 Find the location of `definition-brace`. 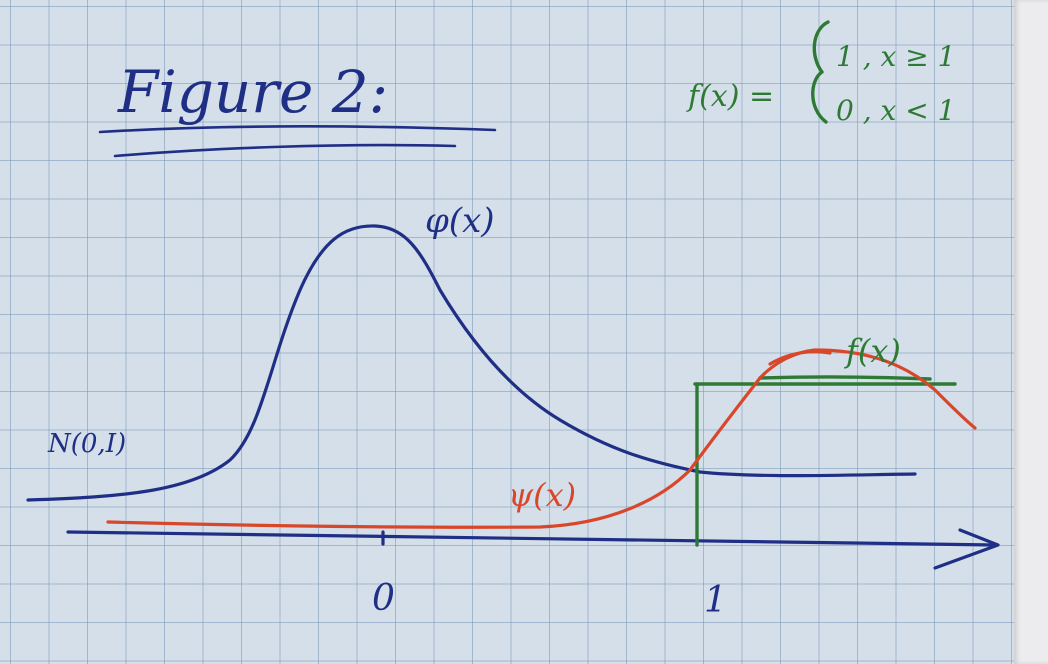

definition-brace is located at coordinates (820, 72).